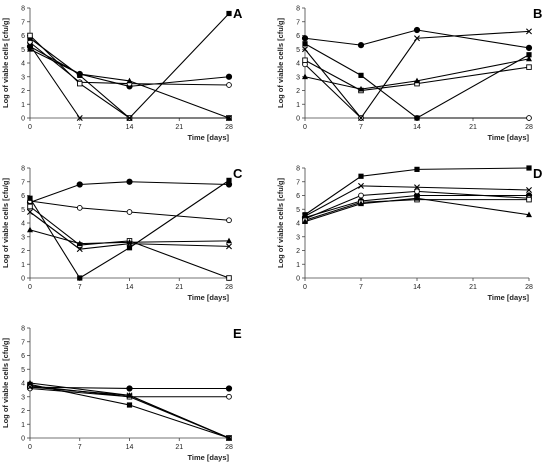  What do you see at coordinates (298, 265) in the screenshot?
I see `panel-d-y-tick-label: 1` at bounding box center [298, 265].